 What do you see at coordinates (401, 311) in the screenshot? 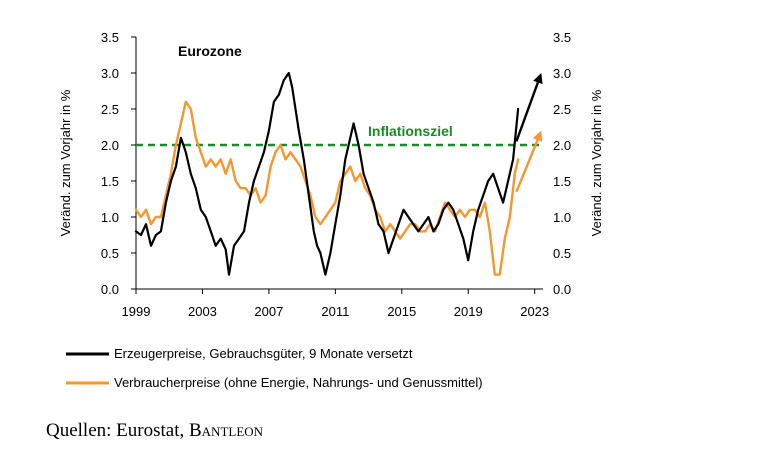
I see `x-tick-label: 2015` at bounding box center [401, 311].